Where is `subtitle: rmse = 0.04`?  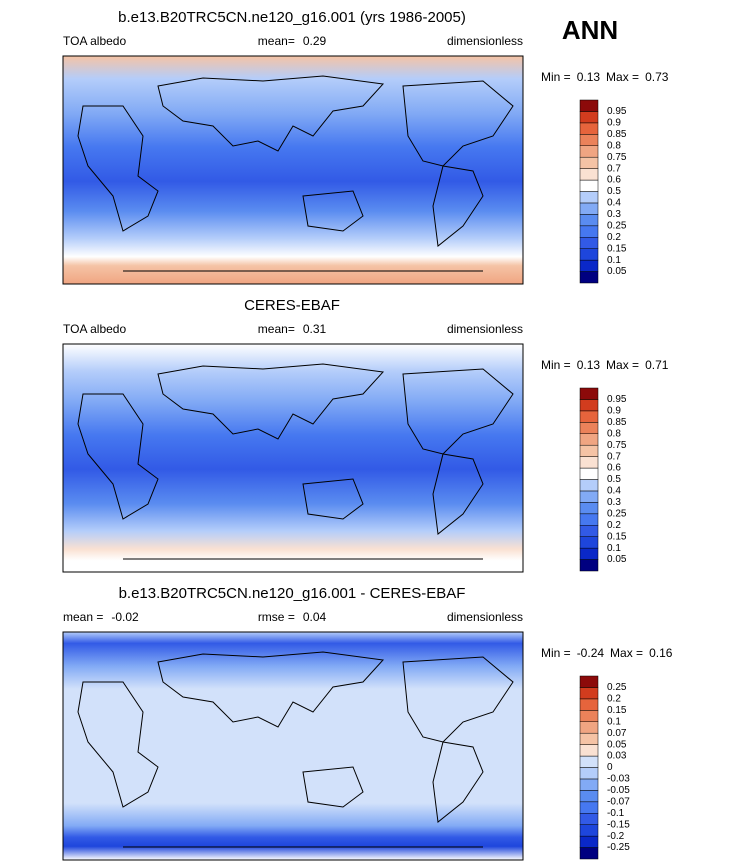
subtitle: rmse = 0.04 is located at coordinates (292, 617).